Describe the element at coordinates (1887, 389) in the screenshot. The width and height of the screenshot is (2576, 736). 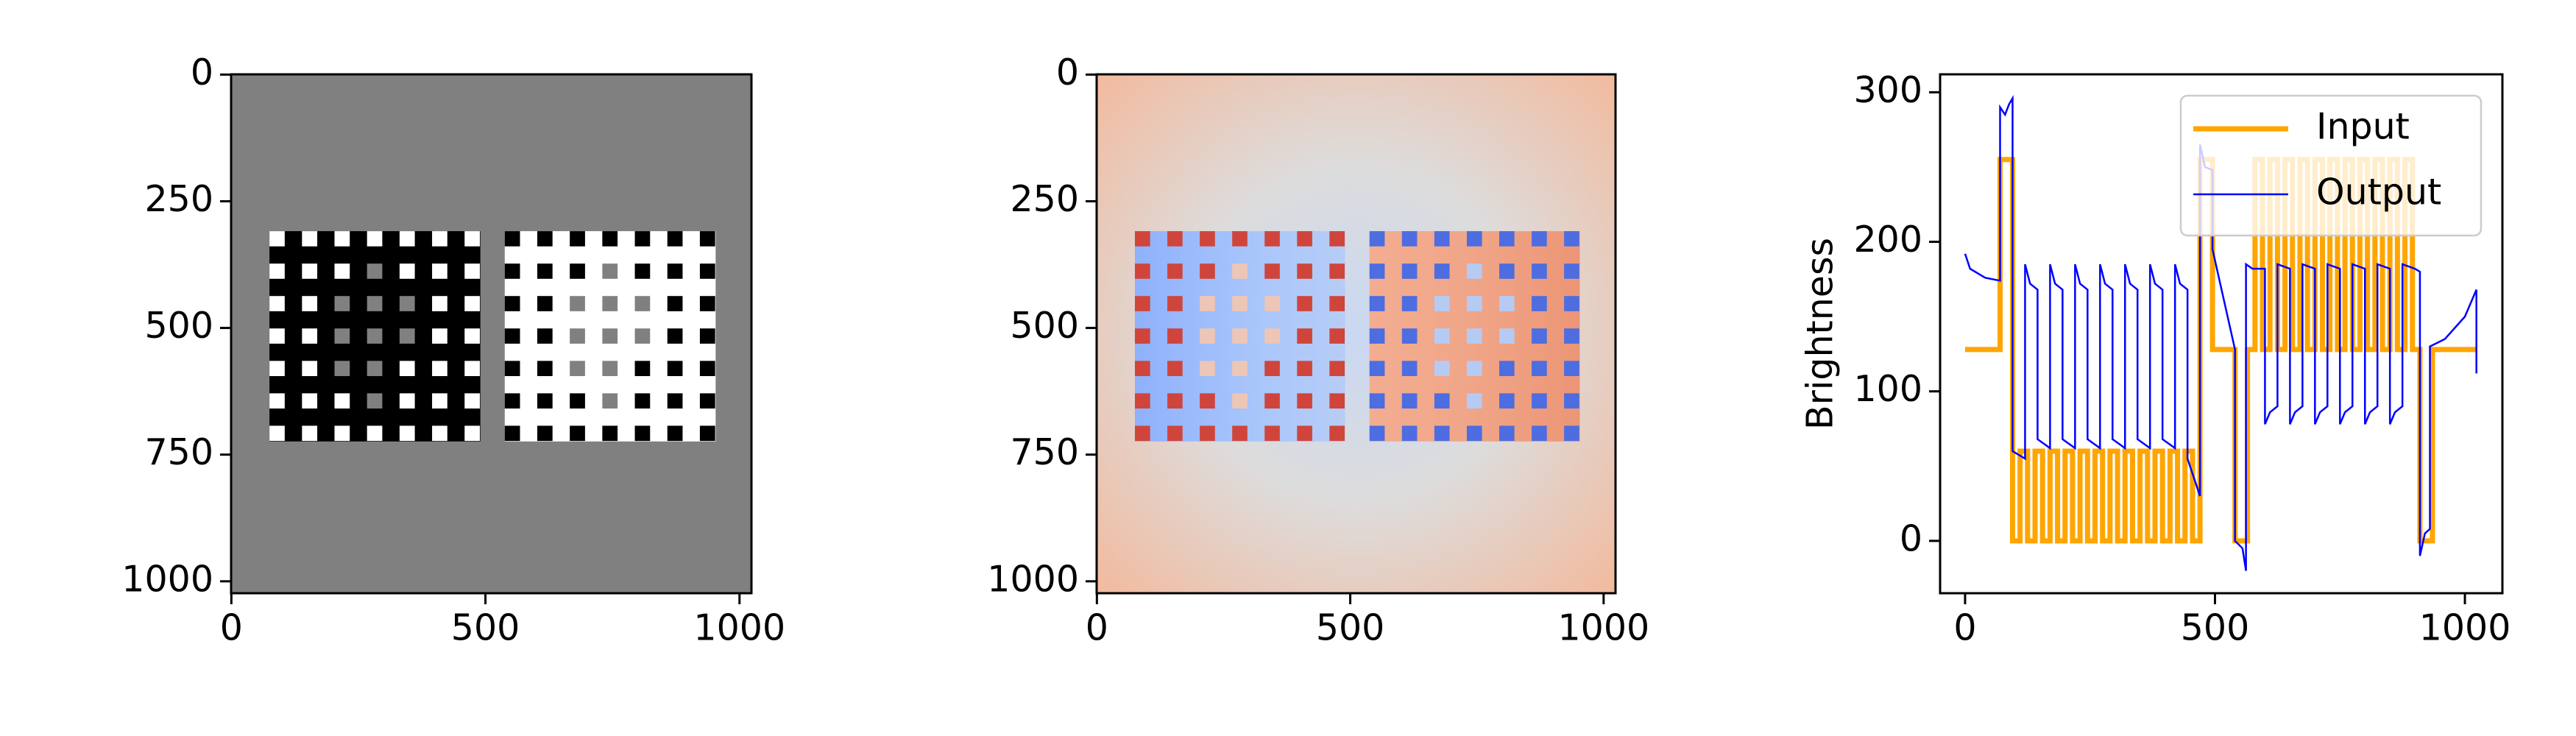
I see `y-tick-label: 100` at that location.